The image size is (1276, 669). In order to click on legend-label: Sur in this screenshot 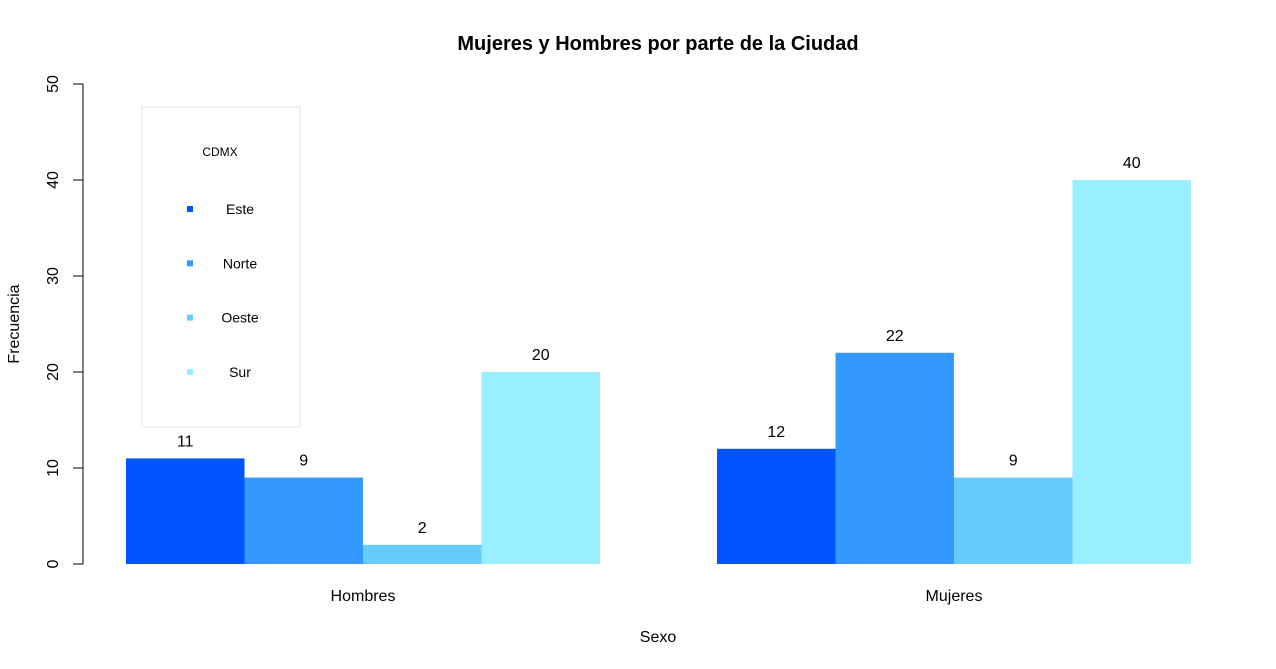, I will do `click(240, 372)`.